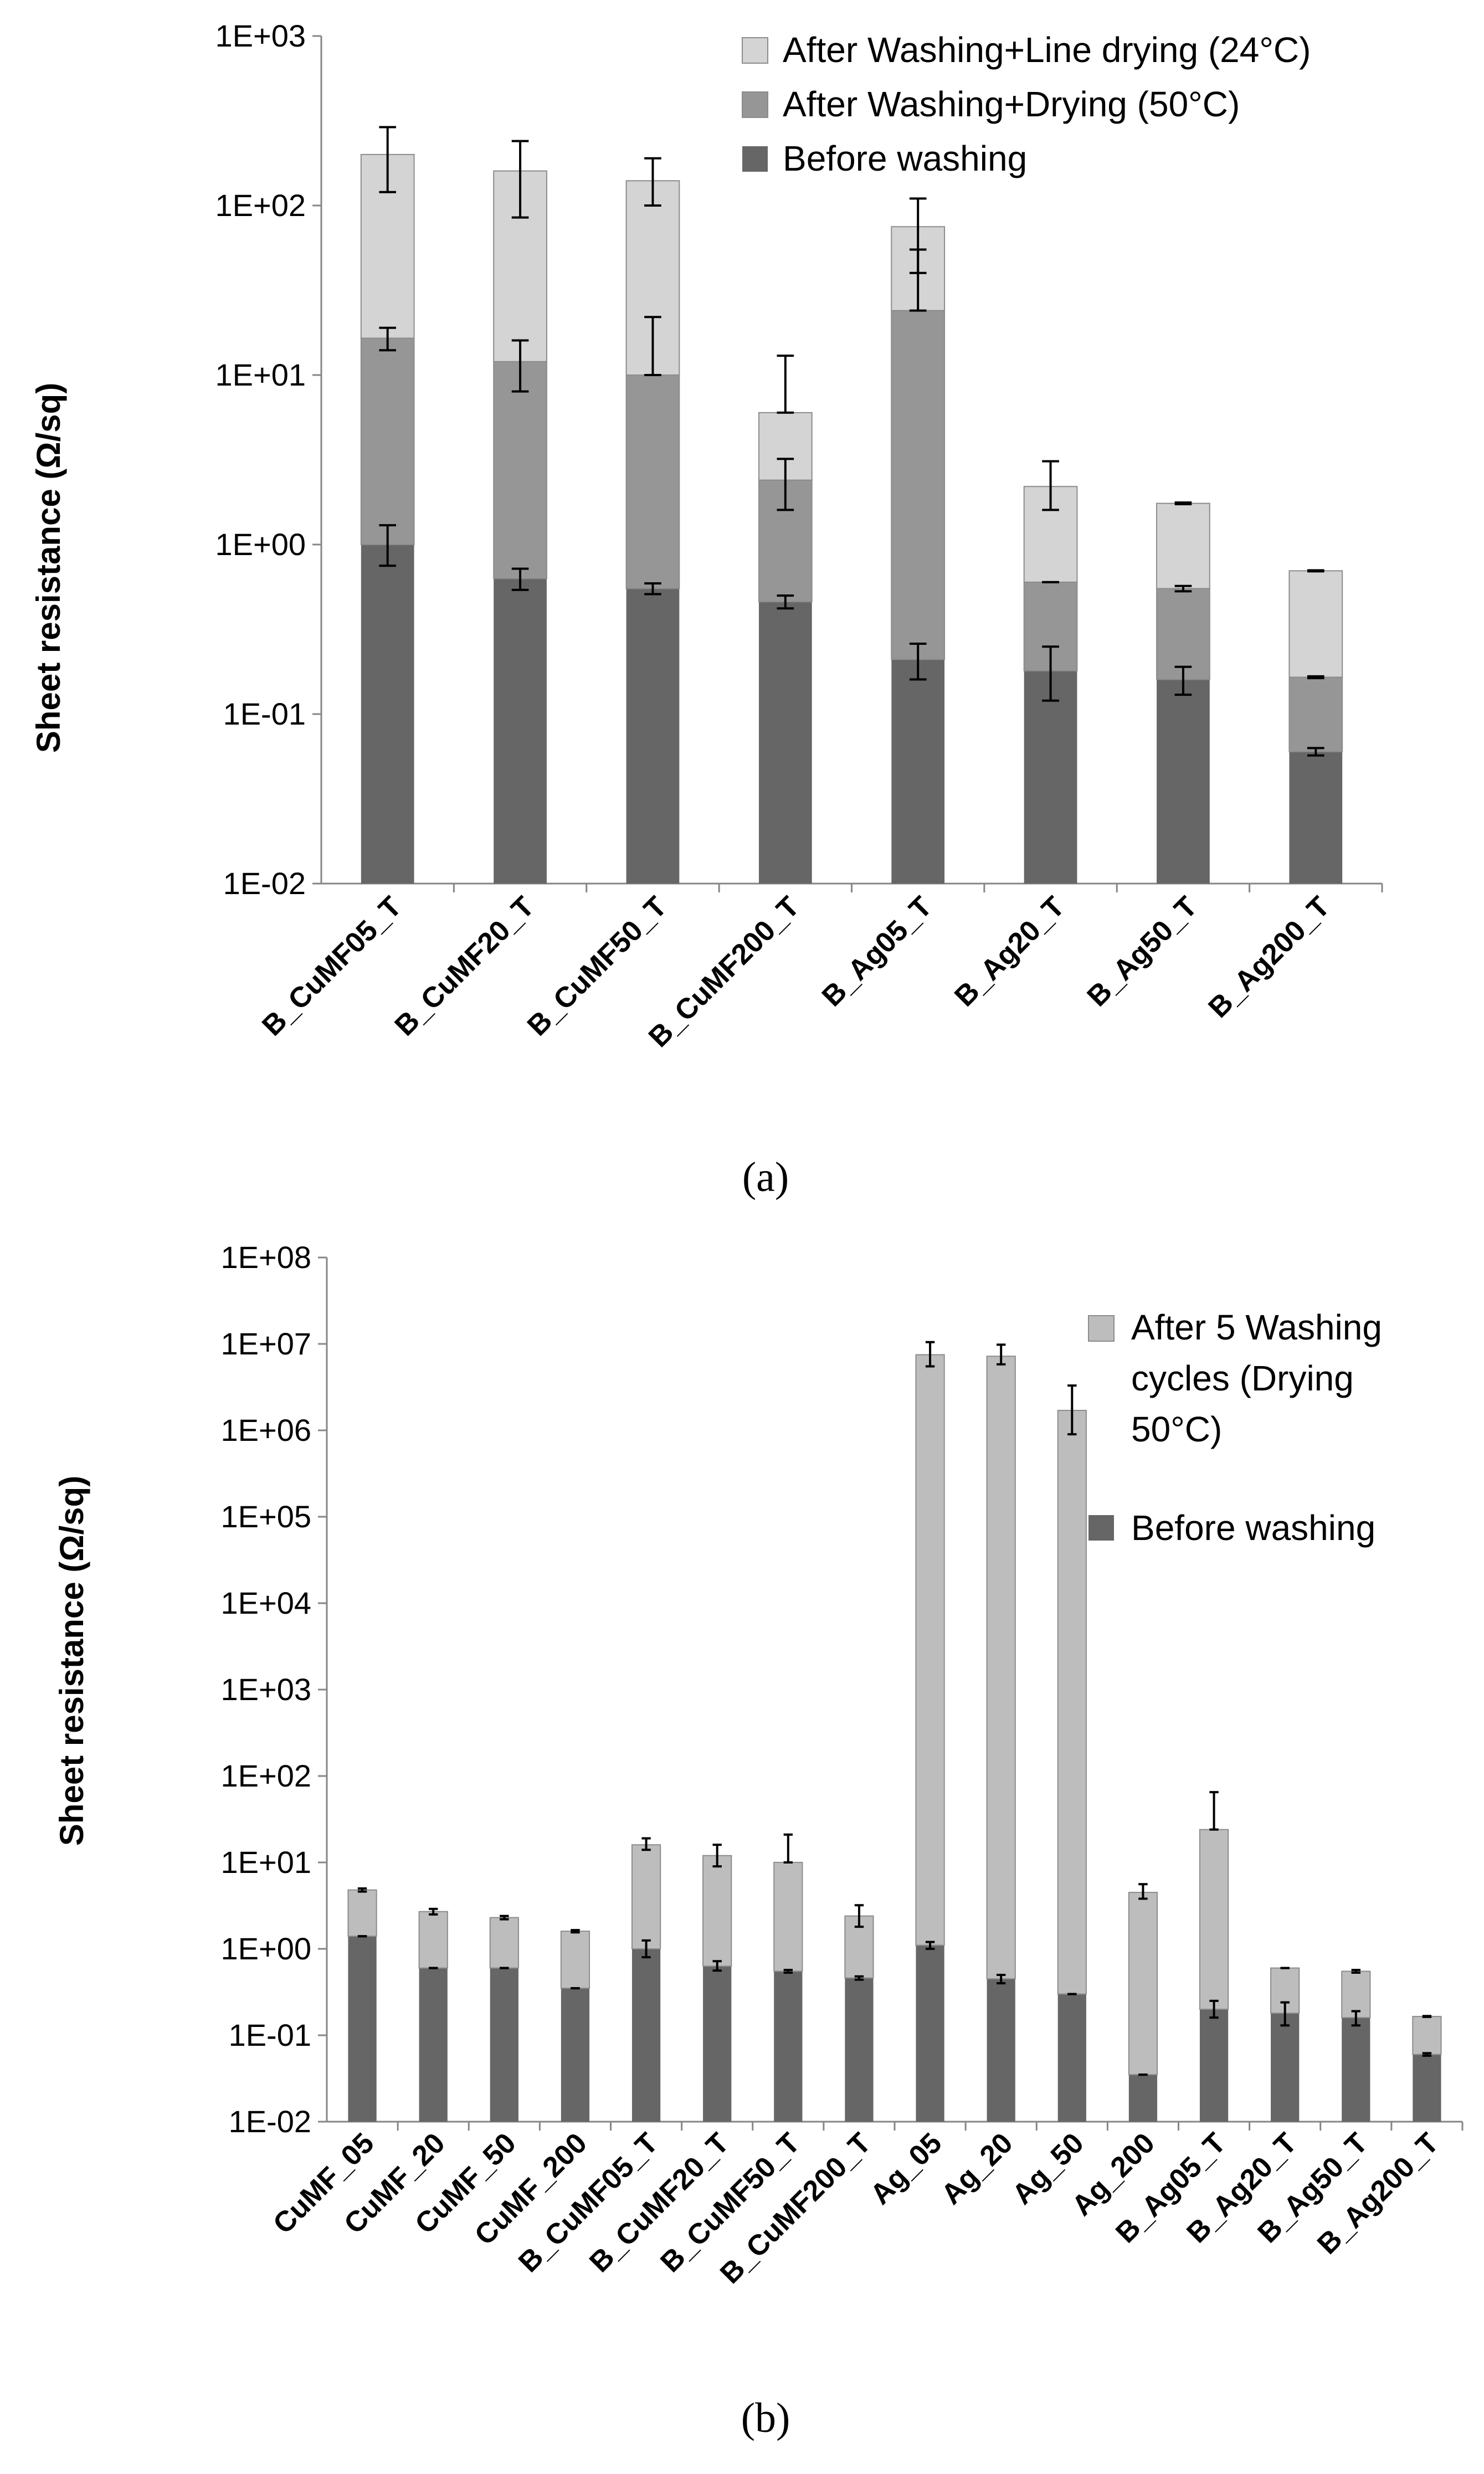  I want to click on bar-Ag_50-seg1, so click(1072, 1703).